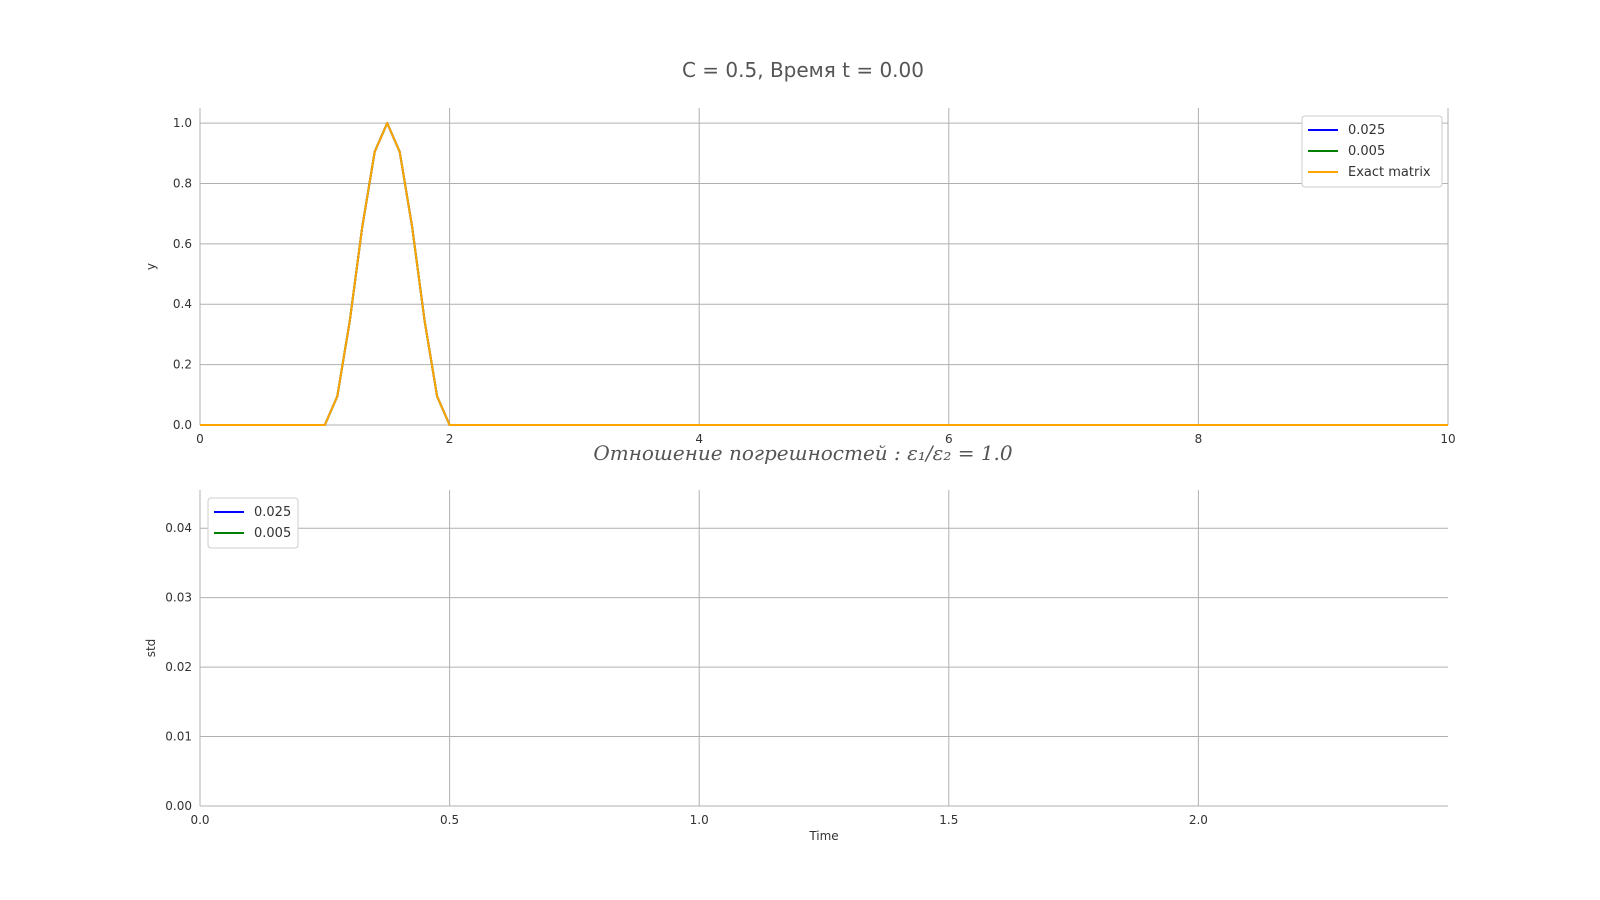 This screenshot has height=900, width=1600. Describe the element at coordinates (1199, 439) in the screenshot. I see `x-tick-label: 8` at that location.